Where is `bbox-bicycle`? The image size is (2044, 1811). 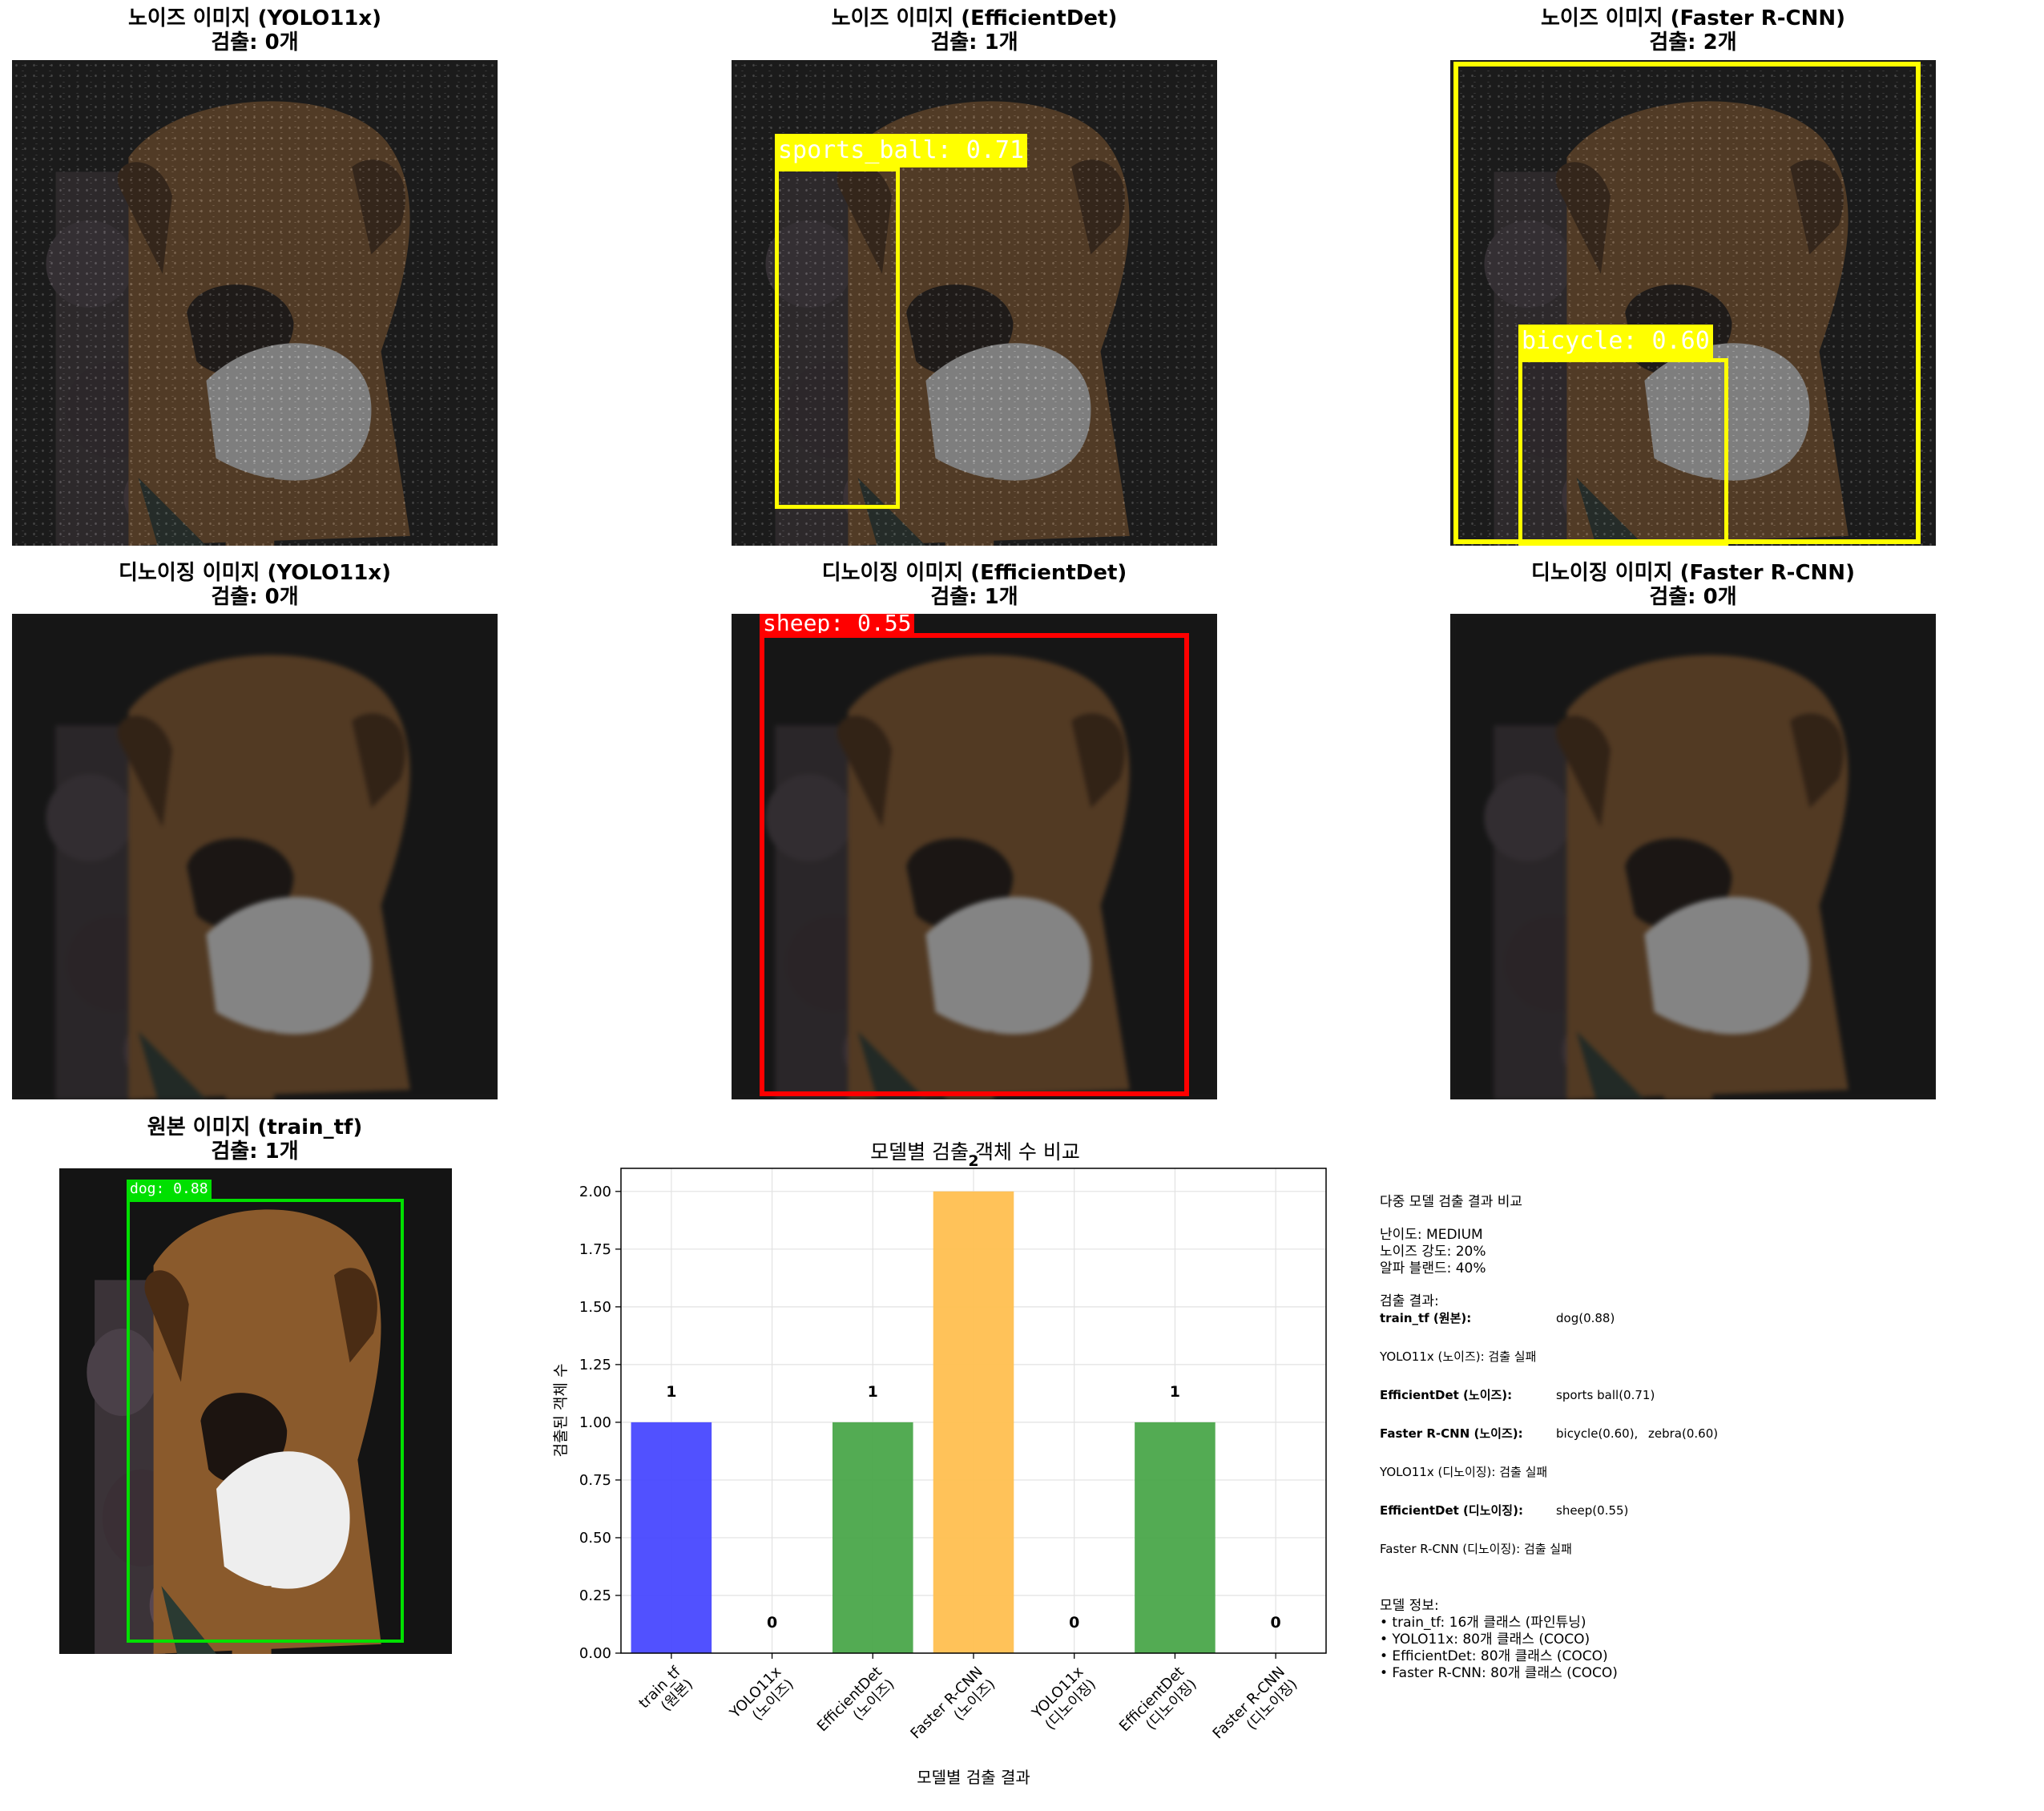 bbox-bicycle is located at coordinates (1623, 452).